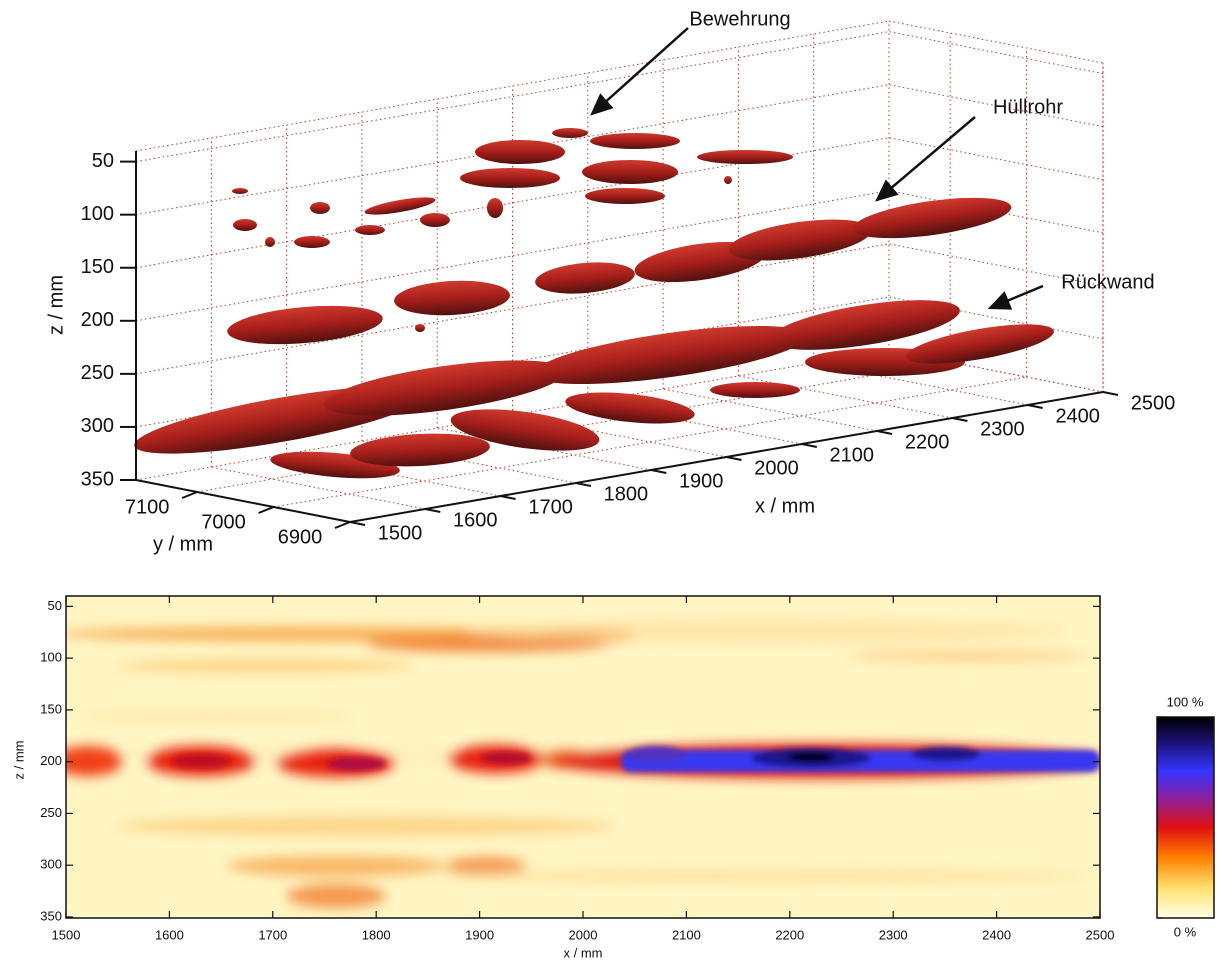 The image size is (1218, 963). I want to click on annotation-arrows, so click(817, 168).